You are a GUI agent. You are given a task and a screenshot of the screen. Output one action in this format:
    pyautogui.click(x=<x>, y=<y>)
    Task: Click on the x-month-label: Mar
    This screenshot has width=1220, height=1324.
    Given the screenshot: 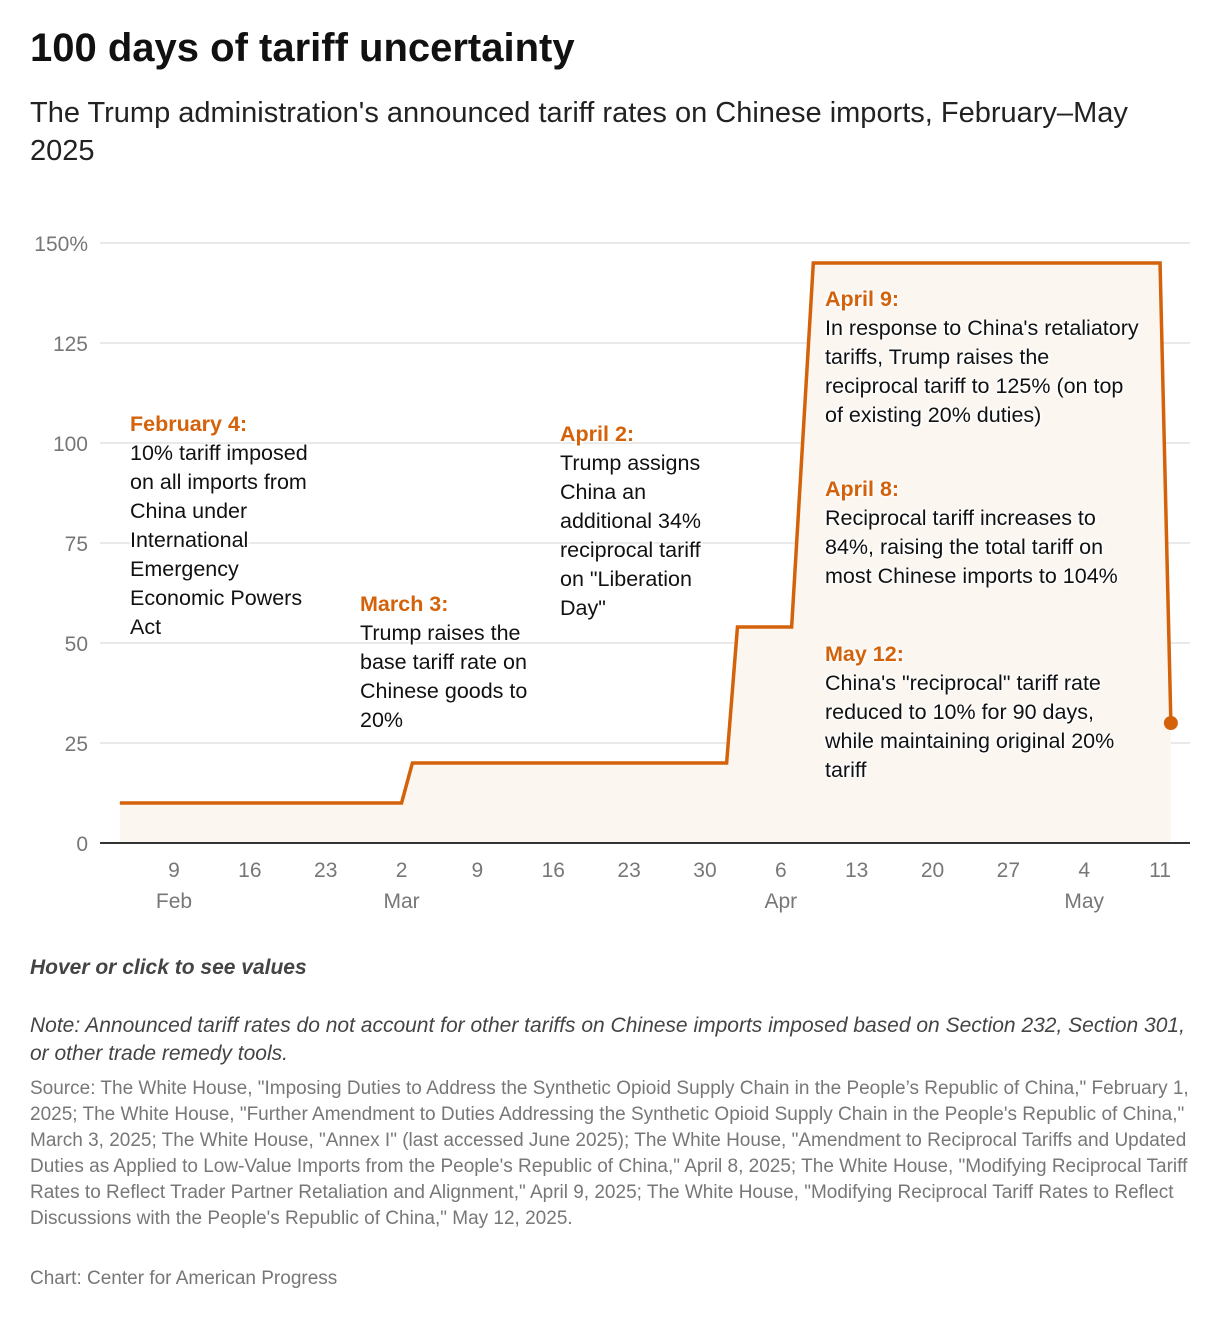 What is the action you would take?
    pyautogui.click(x=401, y=901)
    